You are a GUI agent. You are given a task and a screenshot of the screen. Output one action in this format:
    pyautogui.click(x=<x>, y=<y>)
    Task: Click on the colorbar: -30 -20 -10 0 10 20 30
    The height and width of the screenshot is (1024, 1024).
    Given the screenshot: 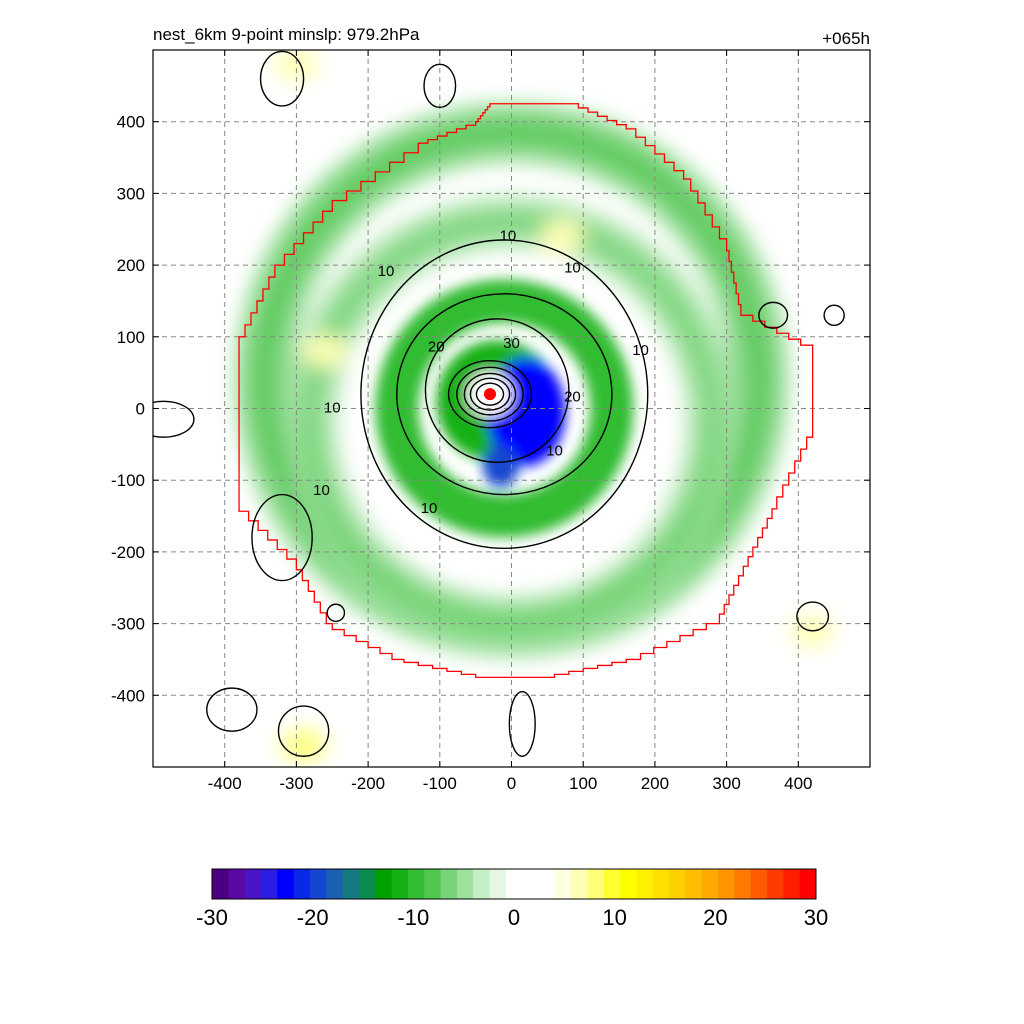 What is the action you would take?
    pyautogui.click(x=512, y=899)
    